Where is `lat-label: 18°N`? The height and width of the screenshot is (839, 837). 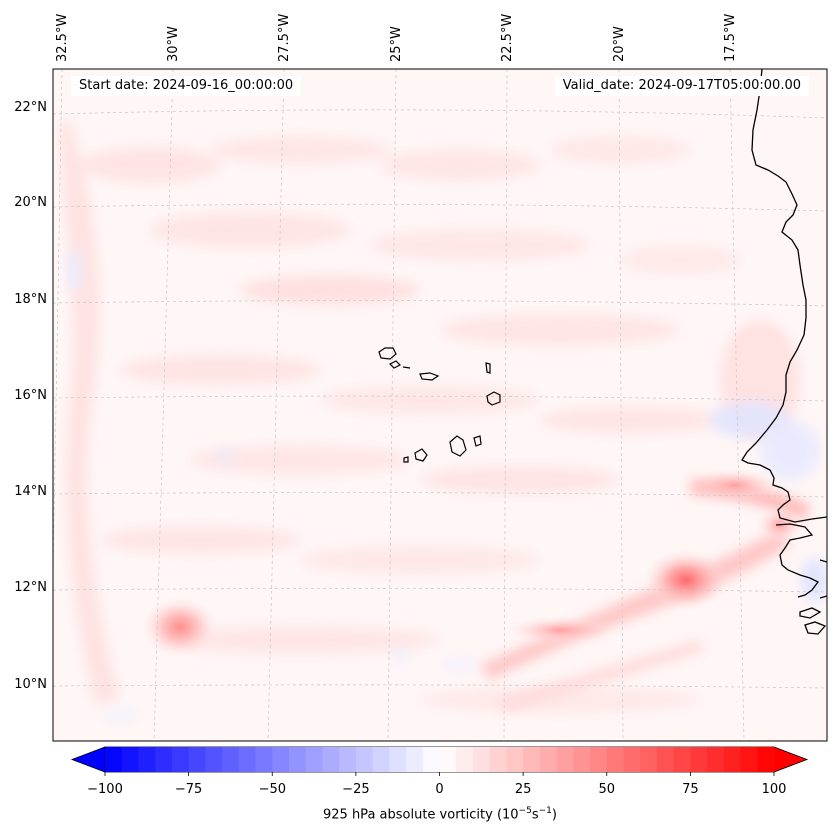 lat-label: 18°N is located at coordinates (30, 299).